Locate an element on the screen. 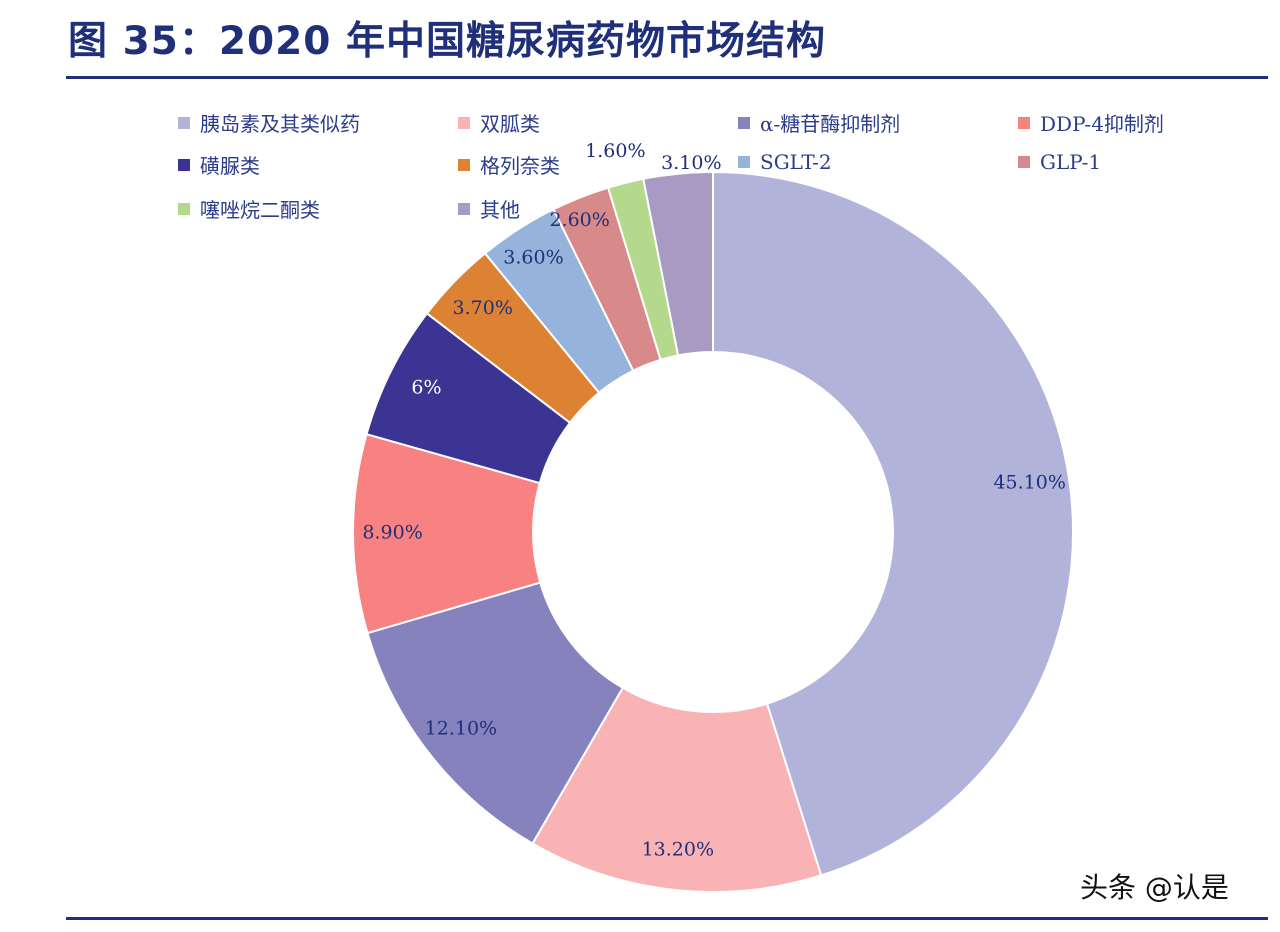  legend-item: α-糖苷酶抑制剂 is located at coordinates (819, 122).